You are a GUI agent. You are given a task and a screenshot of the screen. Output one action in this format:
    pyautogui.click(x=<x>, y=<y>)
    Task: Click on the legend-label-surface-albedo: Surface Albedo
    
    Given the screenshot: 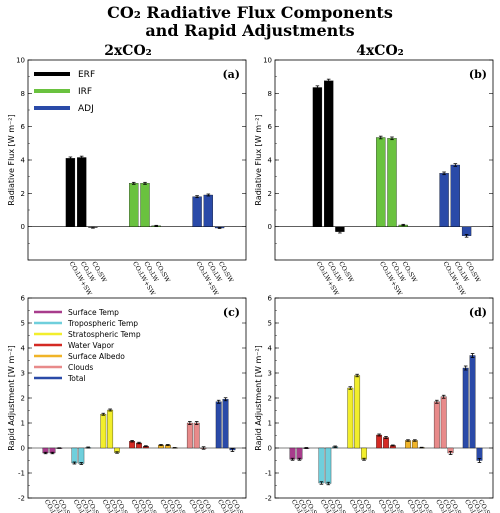 What is the action you would take?
    pyautogui.click(x=96, y=356)
    